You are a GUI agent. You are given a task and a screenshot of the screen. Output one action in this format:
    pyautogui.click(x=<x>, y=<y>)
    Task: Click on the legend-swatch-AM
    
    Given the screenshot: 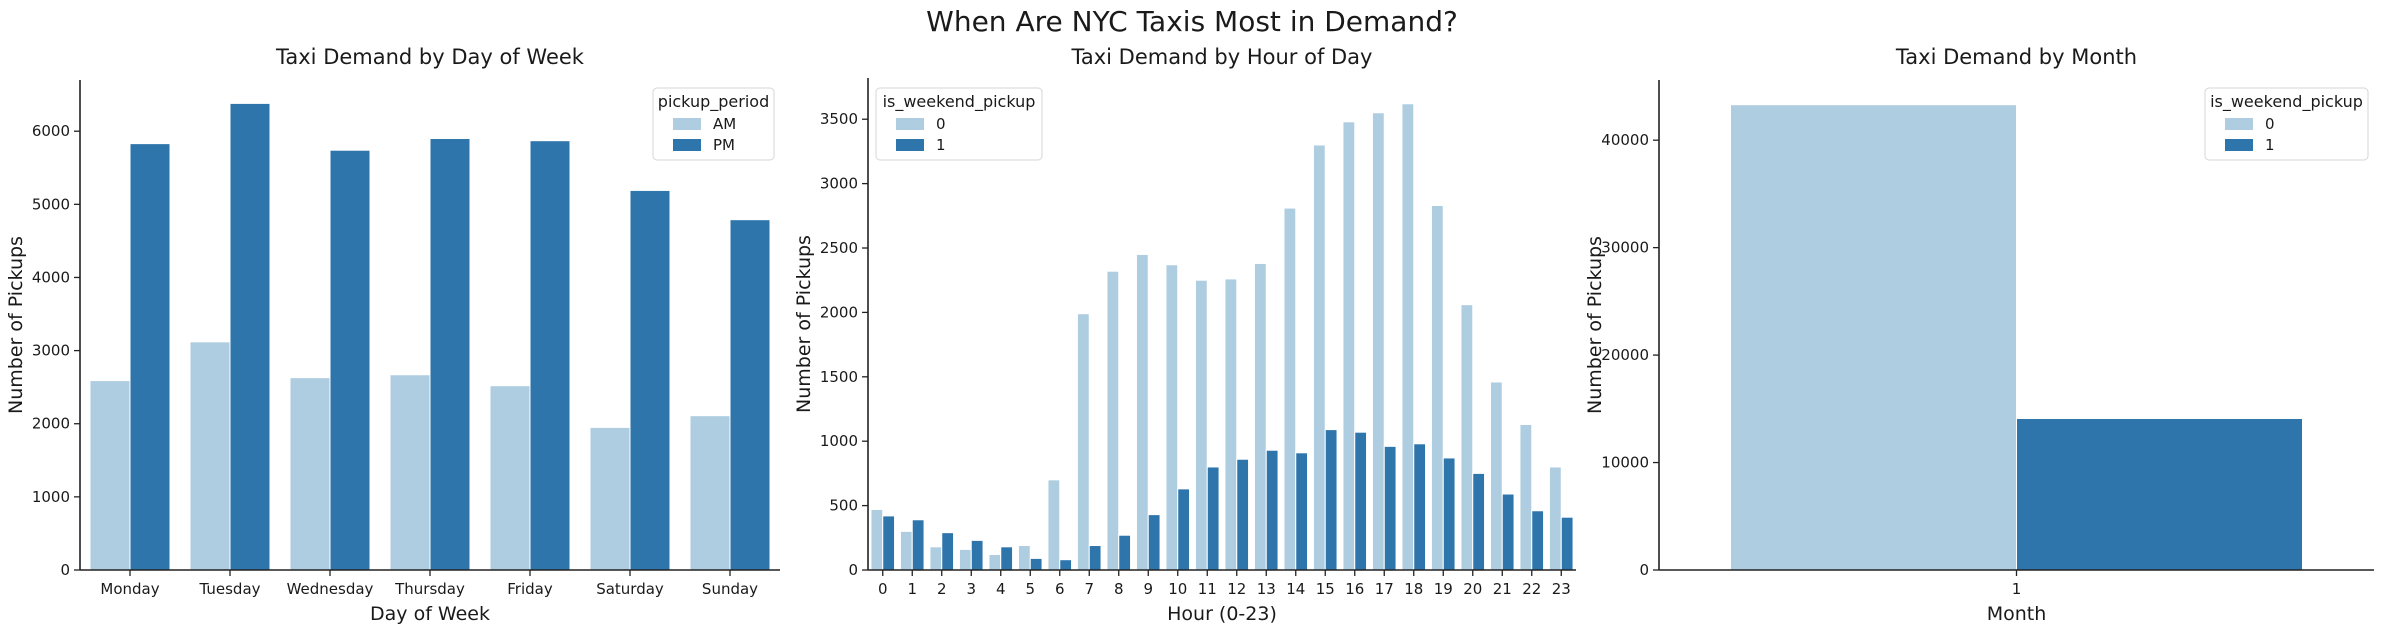 What is the action you would take?
    pyautogui.click(x=687, y=124)
    